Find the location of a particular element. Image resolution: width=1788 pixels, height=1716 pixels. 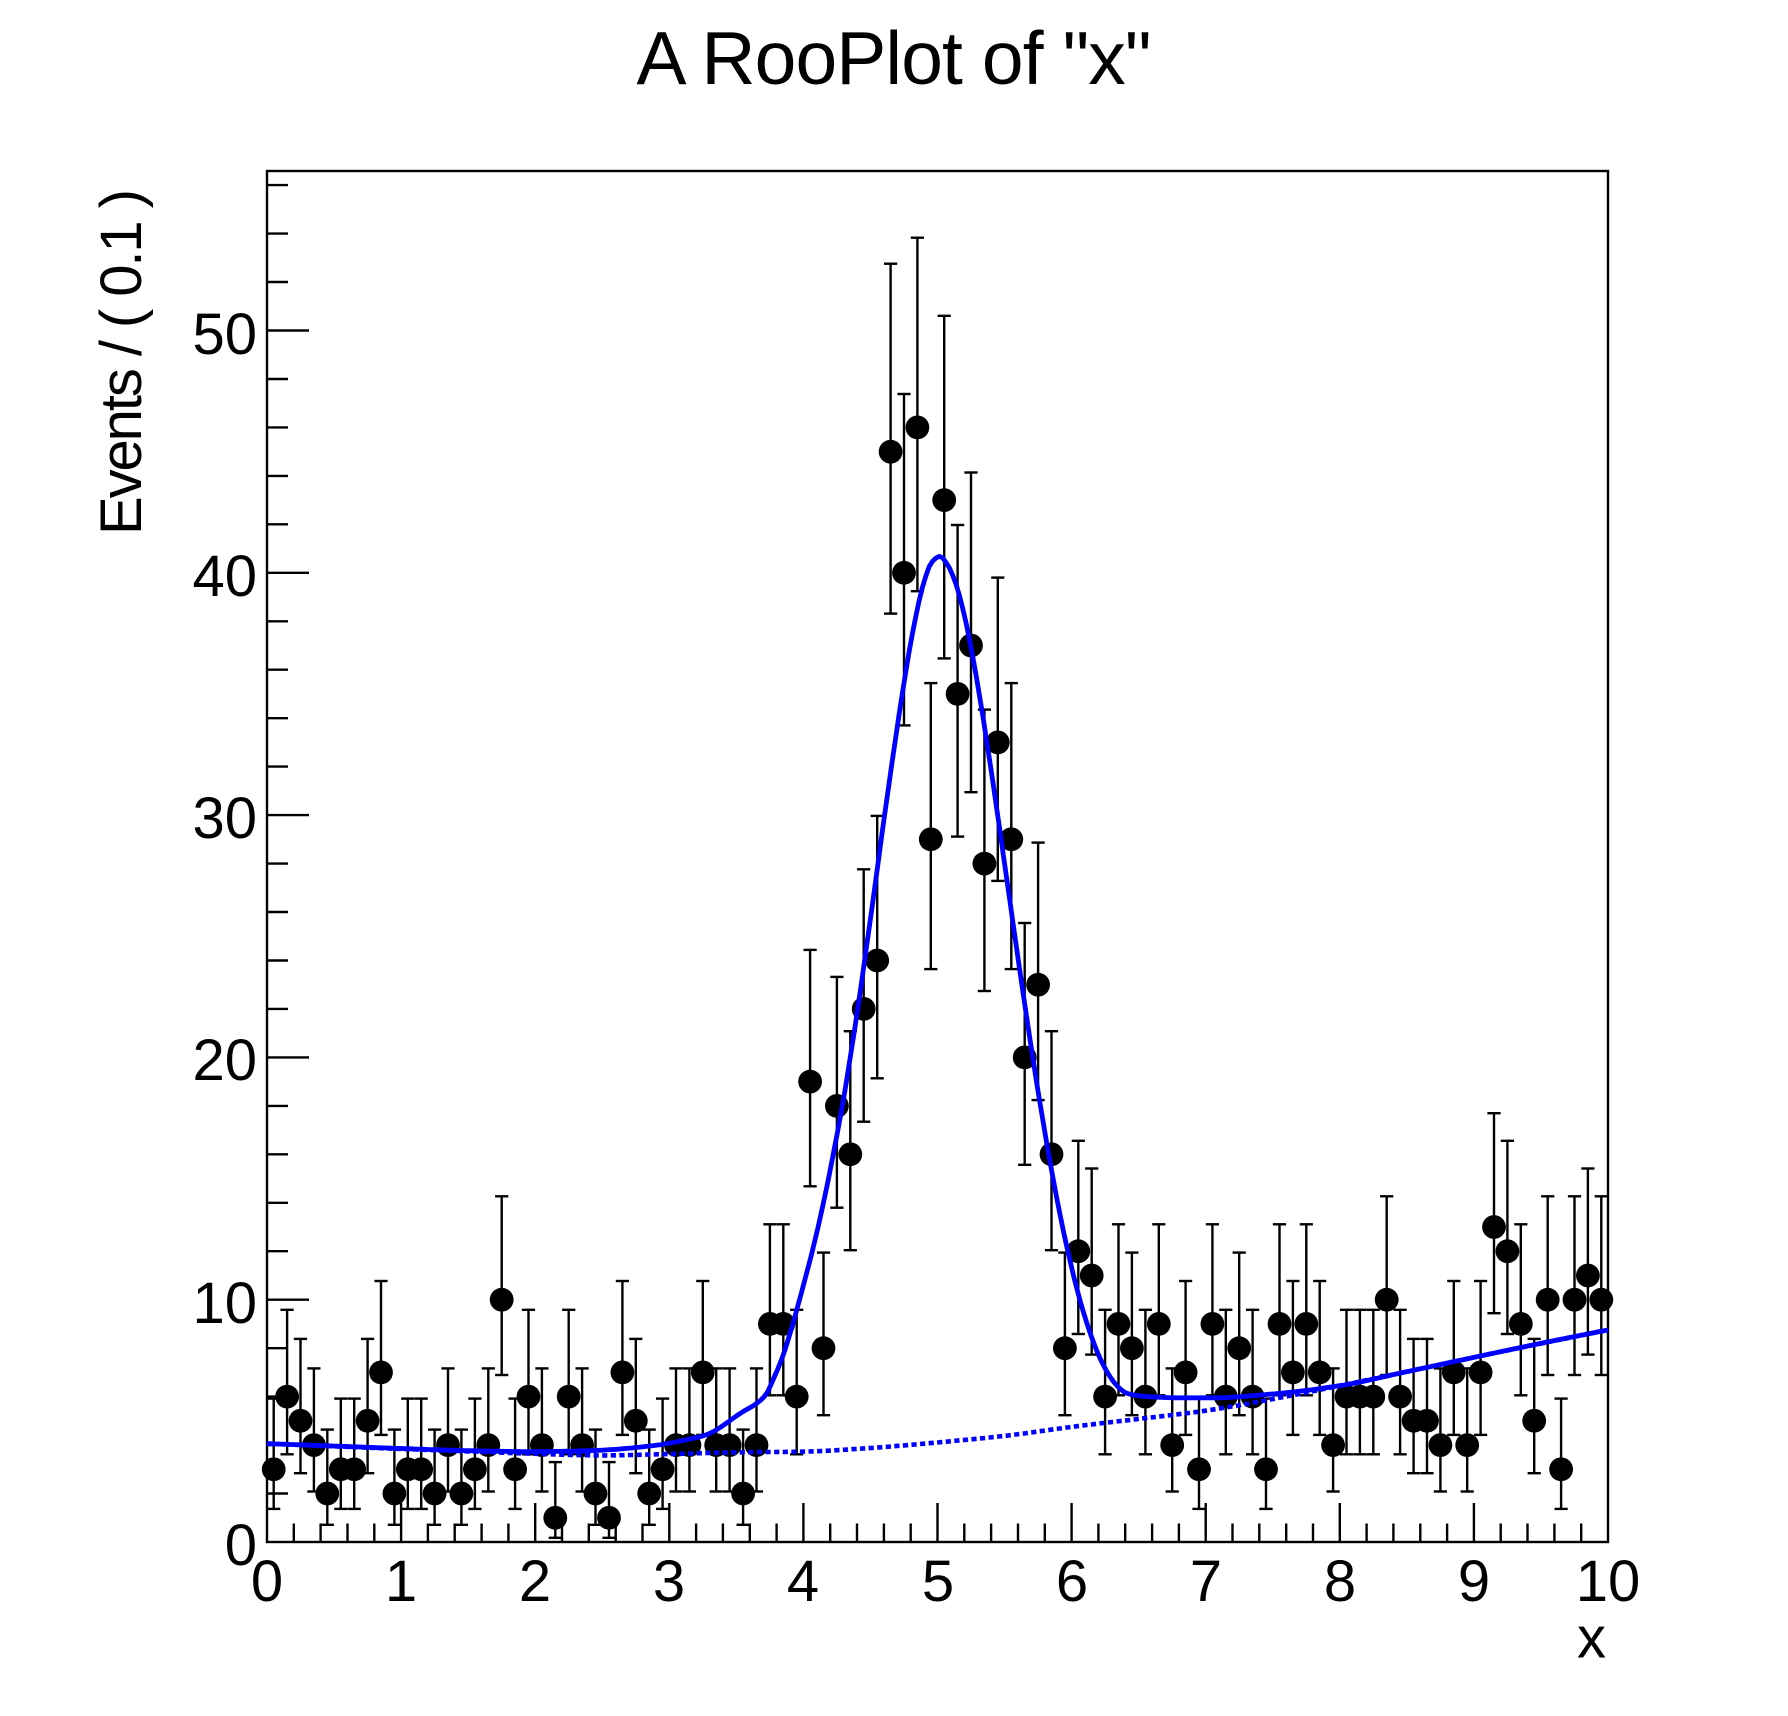

svg-text: 2 is located at coordinates (535, 1581).